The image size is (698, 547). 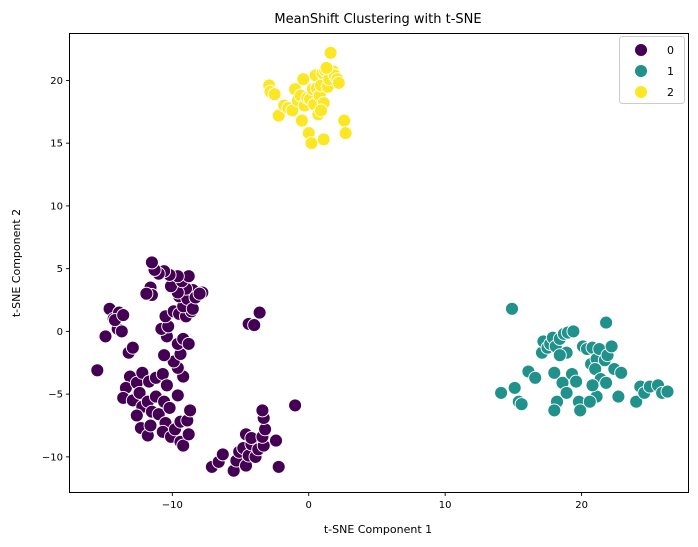 What do you see at coordinates (55, 395) in the screenshot?
I see `y-tick-label: −5` at bounding box center [55, 395].